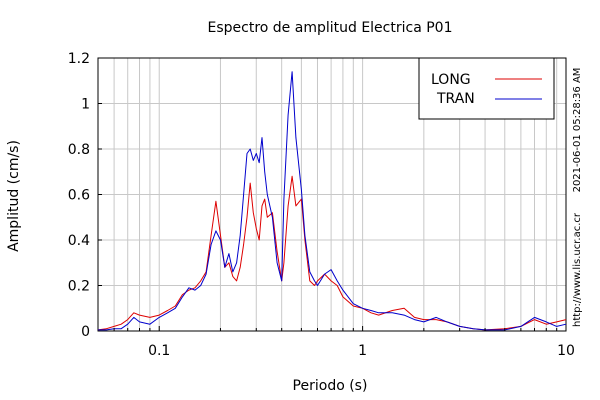 Image resolution: width=600 pixels, height=400 pixels. What do you see at coordinates (455, 99) in the screenshot?
I see `legend-label-tran: TRAN` at bounding box center [455, 99].